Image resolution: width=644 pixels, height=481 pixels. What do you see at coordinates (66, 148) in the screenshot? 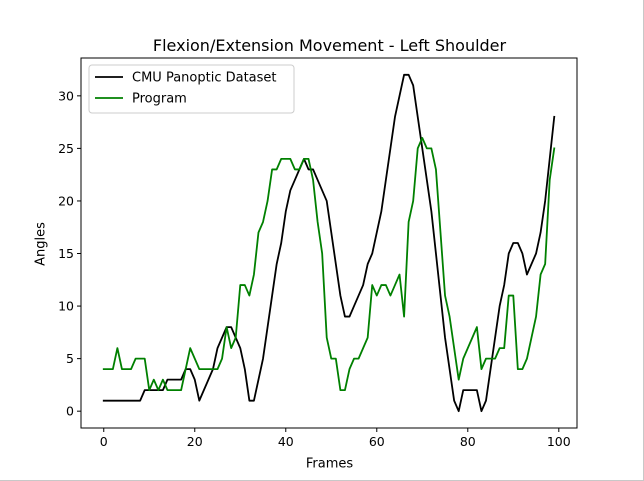
I see `y-tick-label: 25` at bounding box center [66, 148].